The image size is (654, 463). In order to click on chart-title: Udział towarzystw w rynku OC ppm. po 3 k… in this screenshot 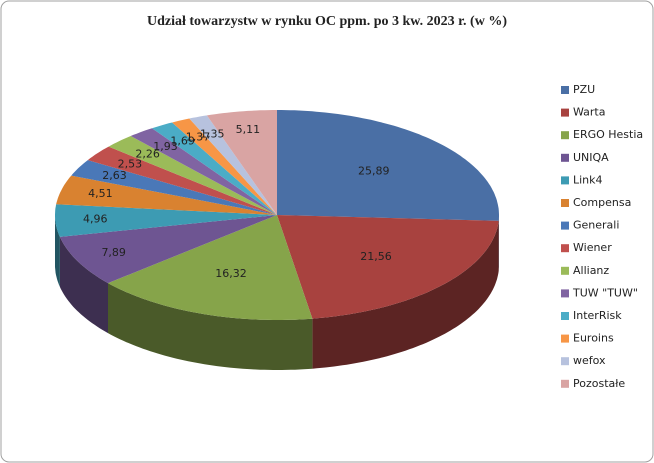, I will do `click(327, 21)`.